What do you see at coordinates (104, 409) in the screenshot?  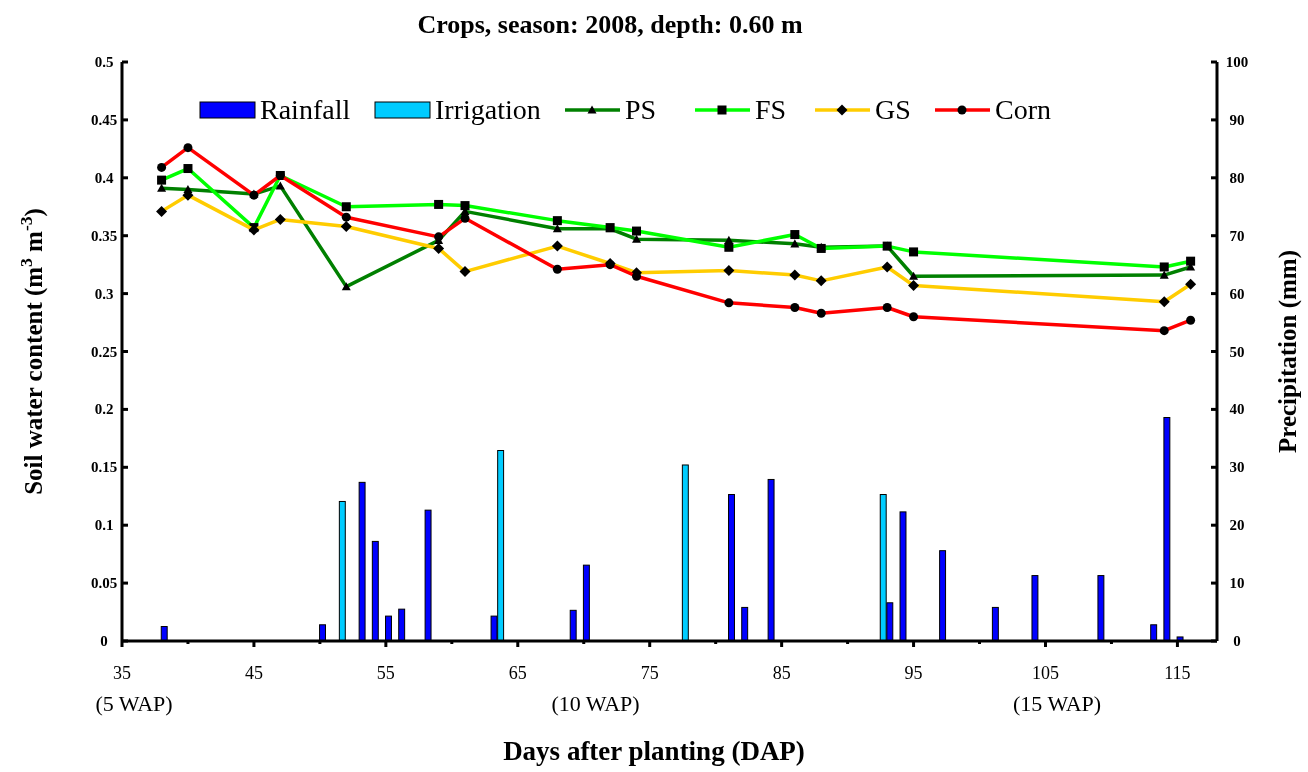 I see `y-tick-label: 0.2` at bounding box center [104, 409].